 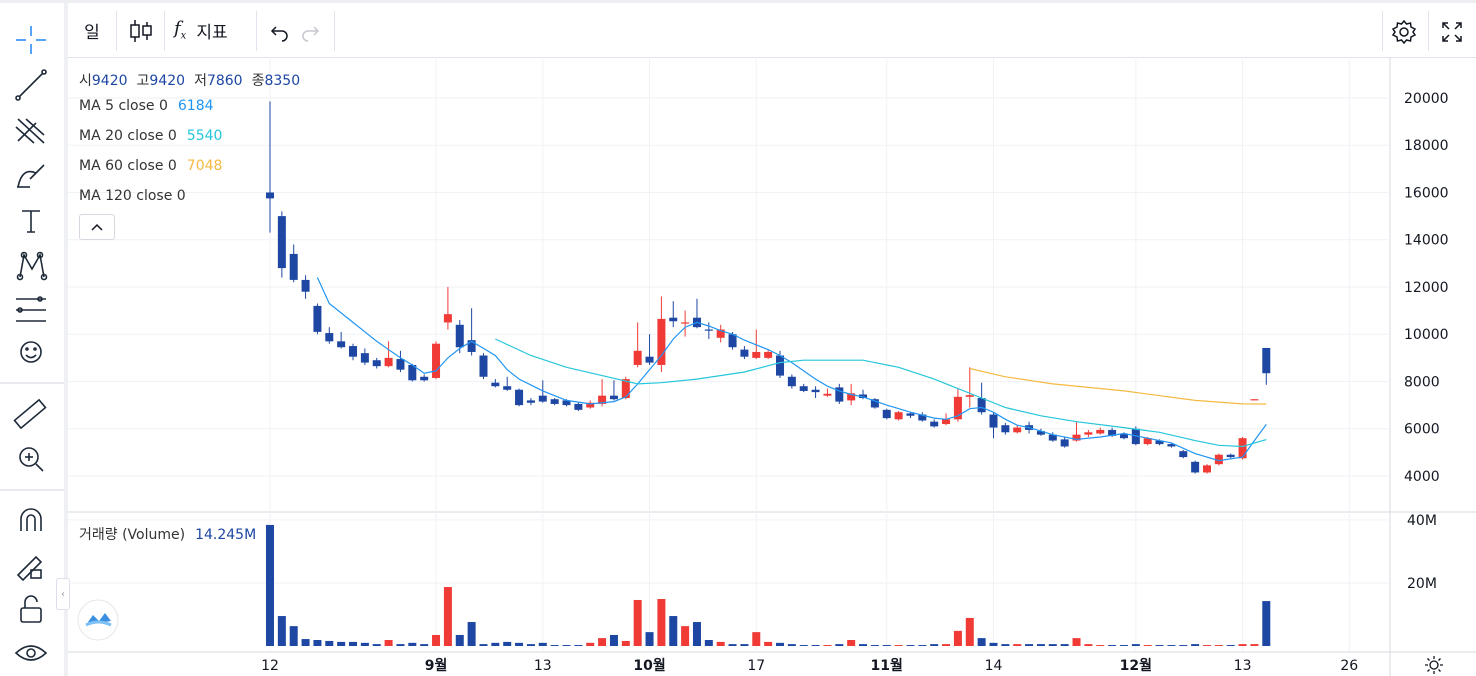 I want to click on settings-button, so click(x=1404, y=32).